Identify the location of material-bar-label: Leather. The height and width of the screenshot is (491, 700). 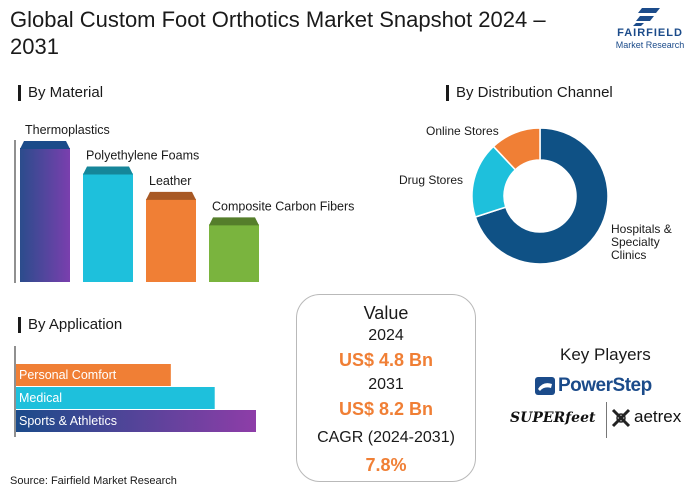
(170, 181).